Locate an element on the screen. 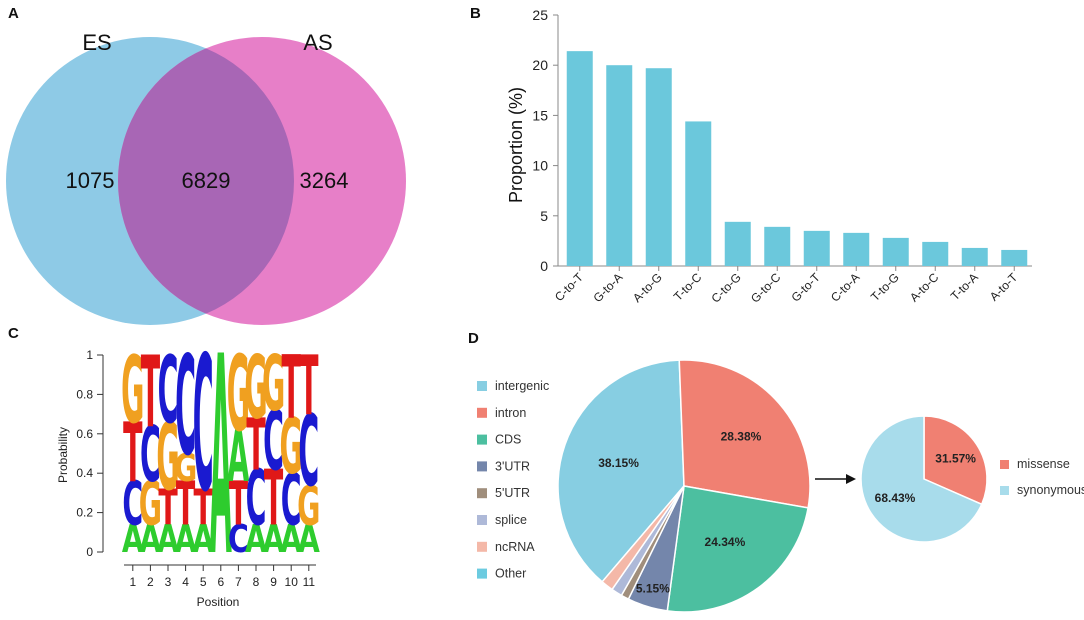  legend-label: synonymous is located at coordinates (1050, 490).